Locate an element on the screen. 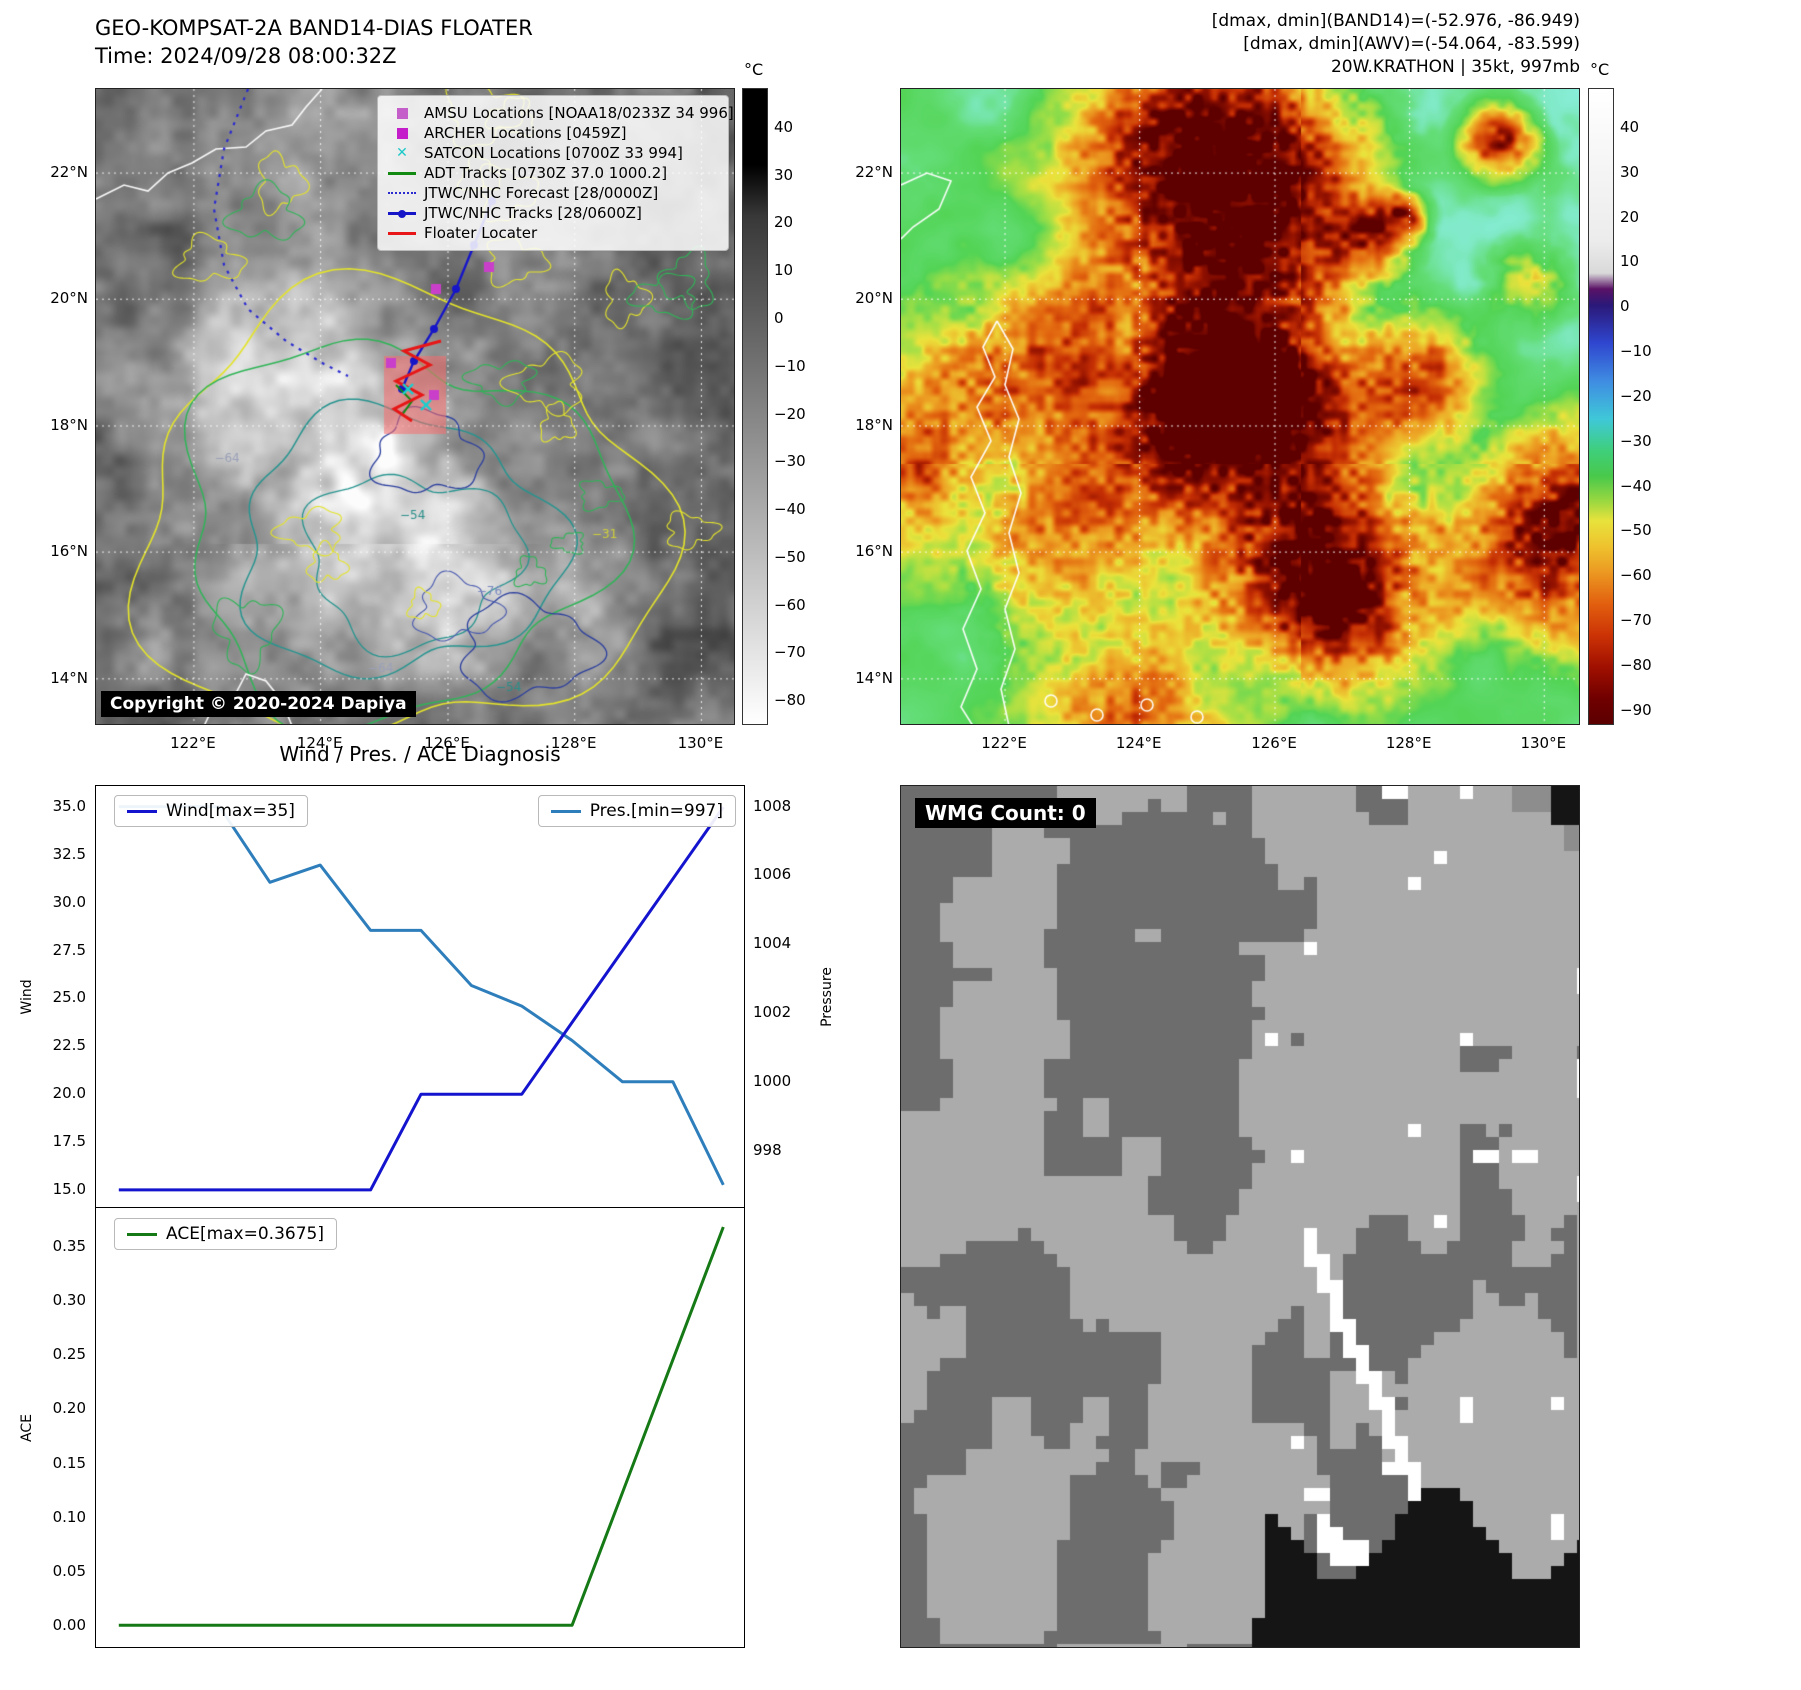  wind-line is located at coordinates (421, 999).